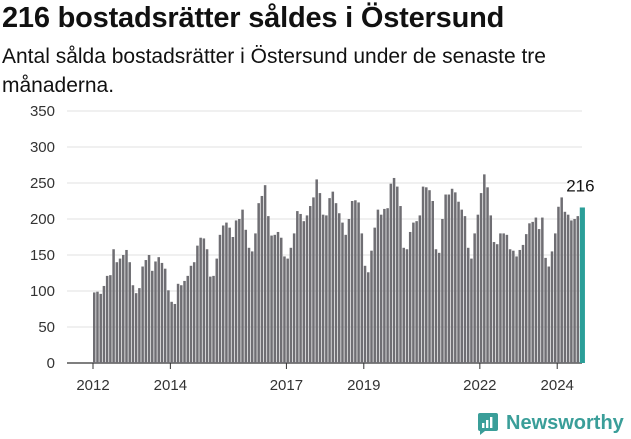 This screenshot has height=439, width=631. What do you see at coordinates (42, 111) in the screenshot?
I see `y-tick-label-350: 350` at bounding box center [42, 111].